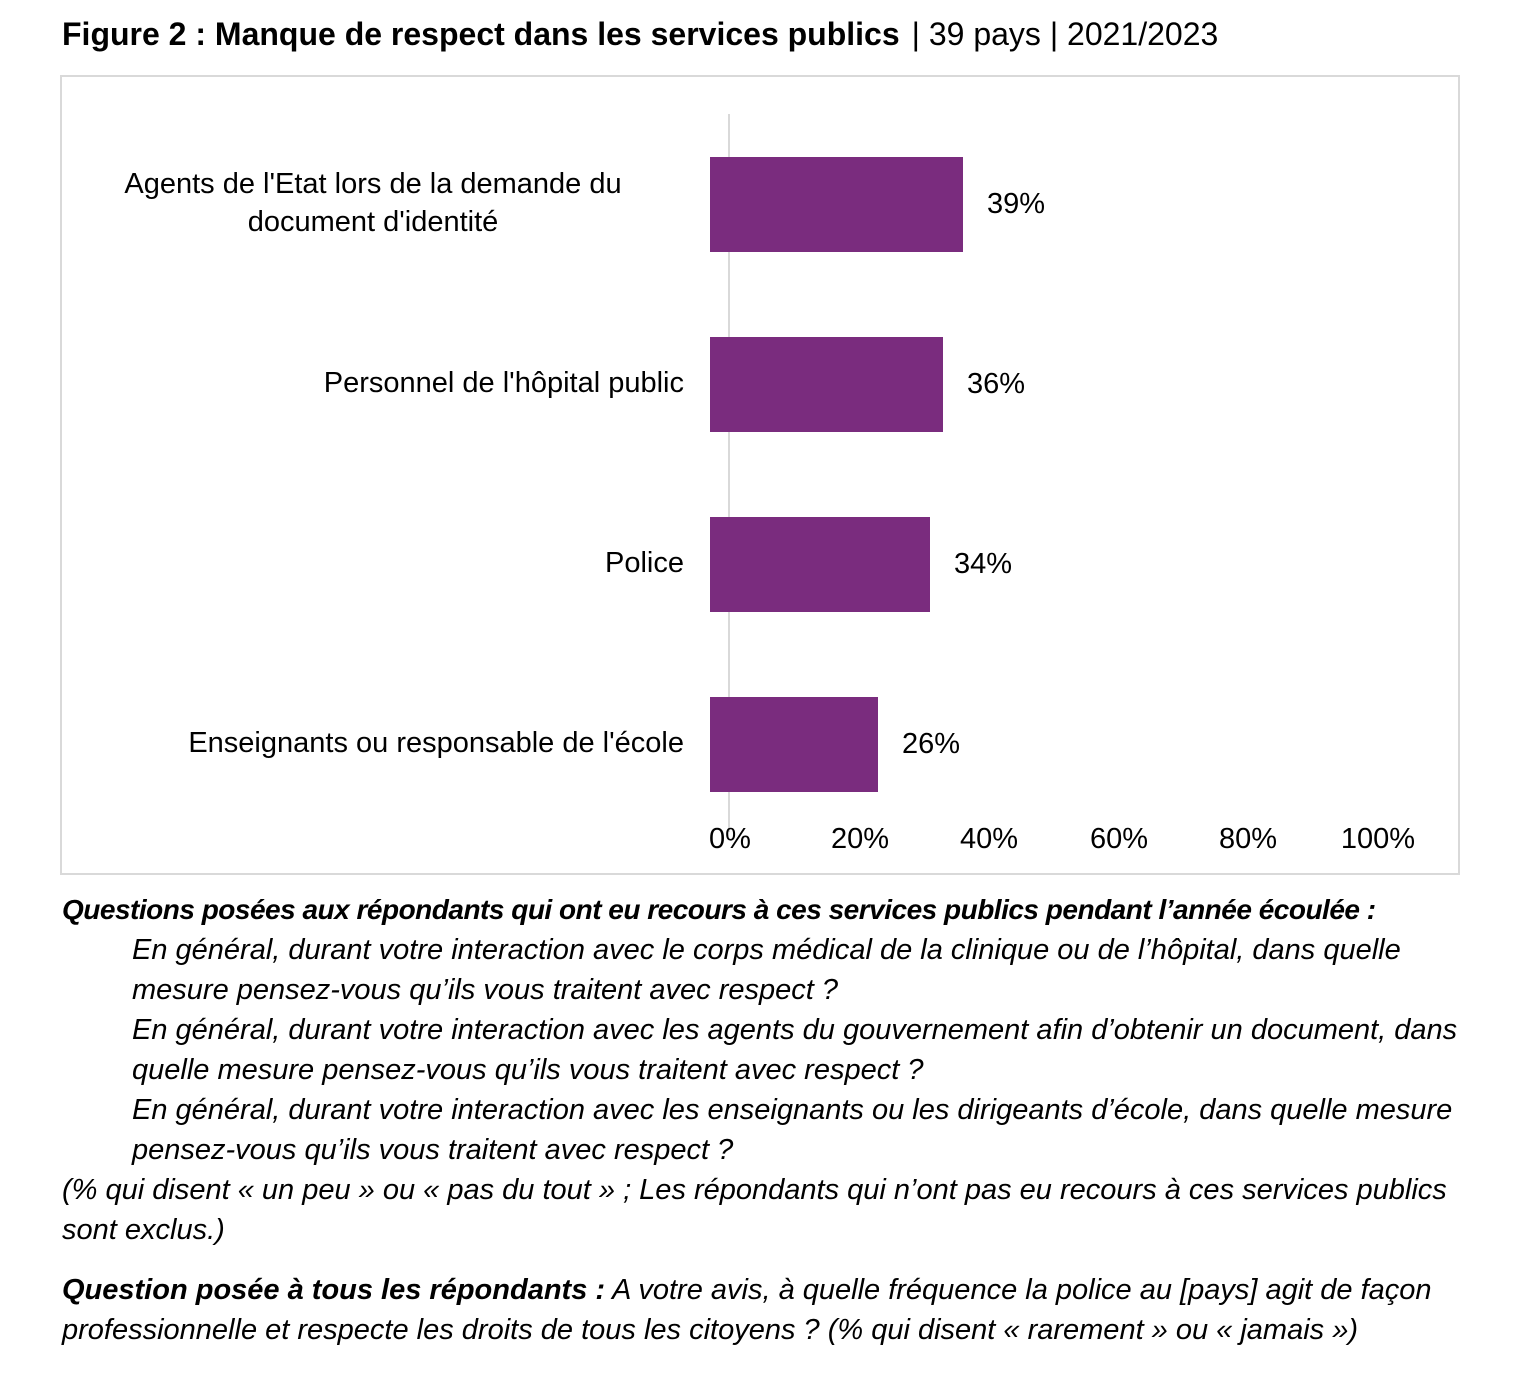  I want to click on x-axis-tick-label: 100%, so click(1378, 839).